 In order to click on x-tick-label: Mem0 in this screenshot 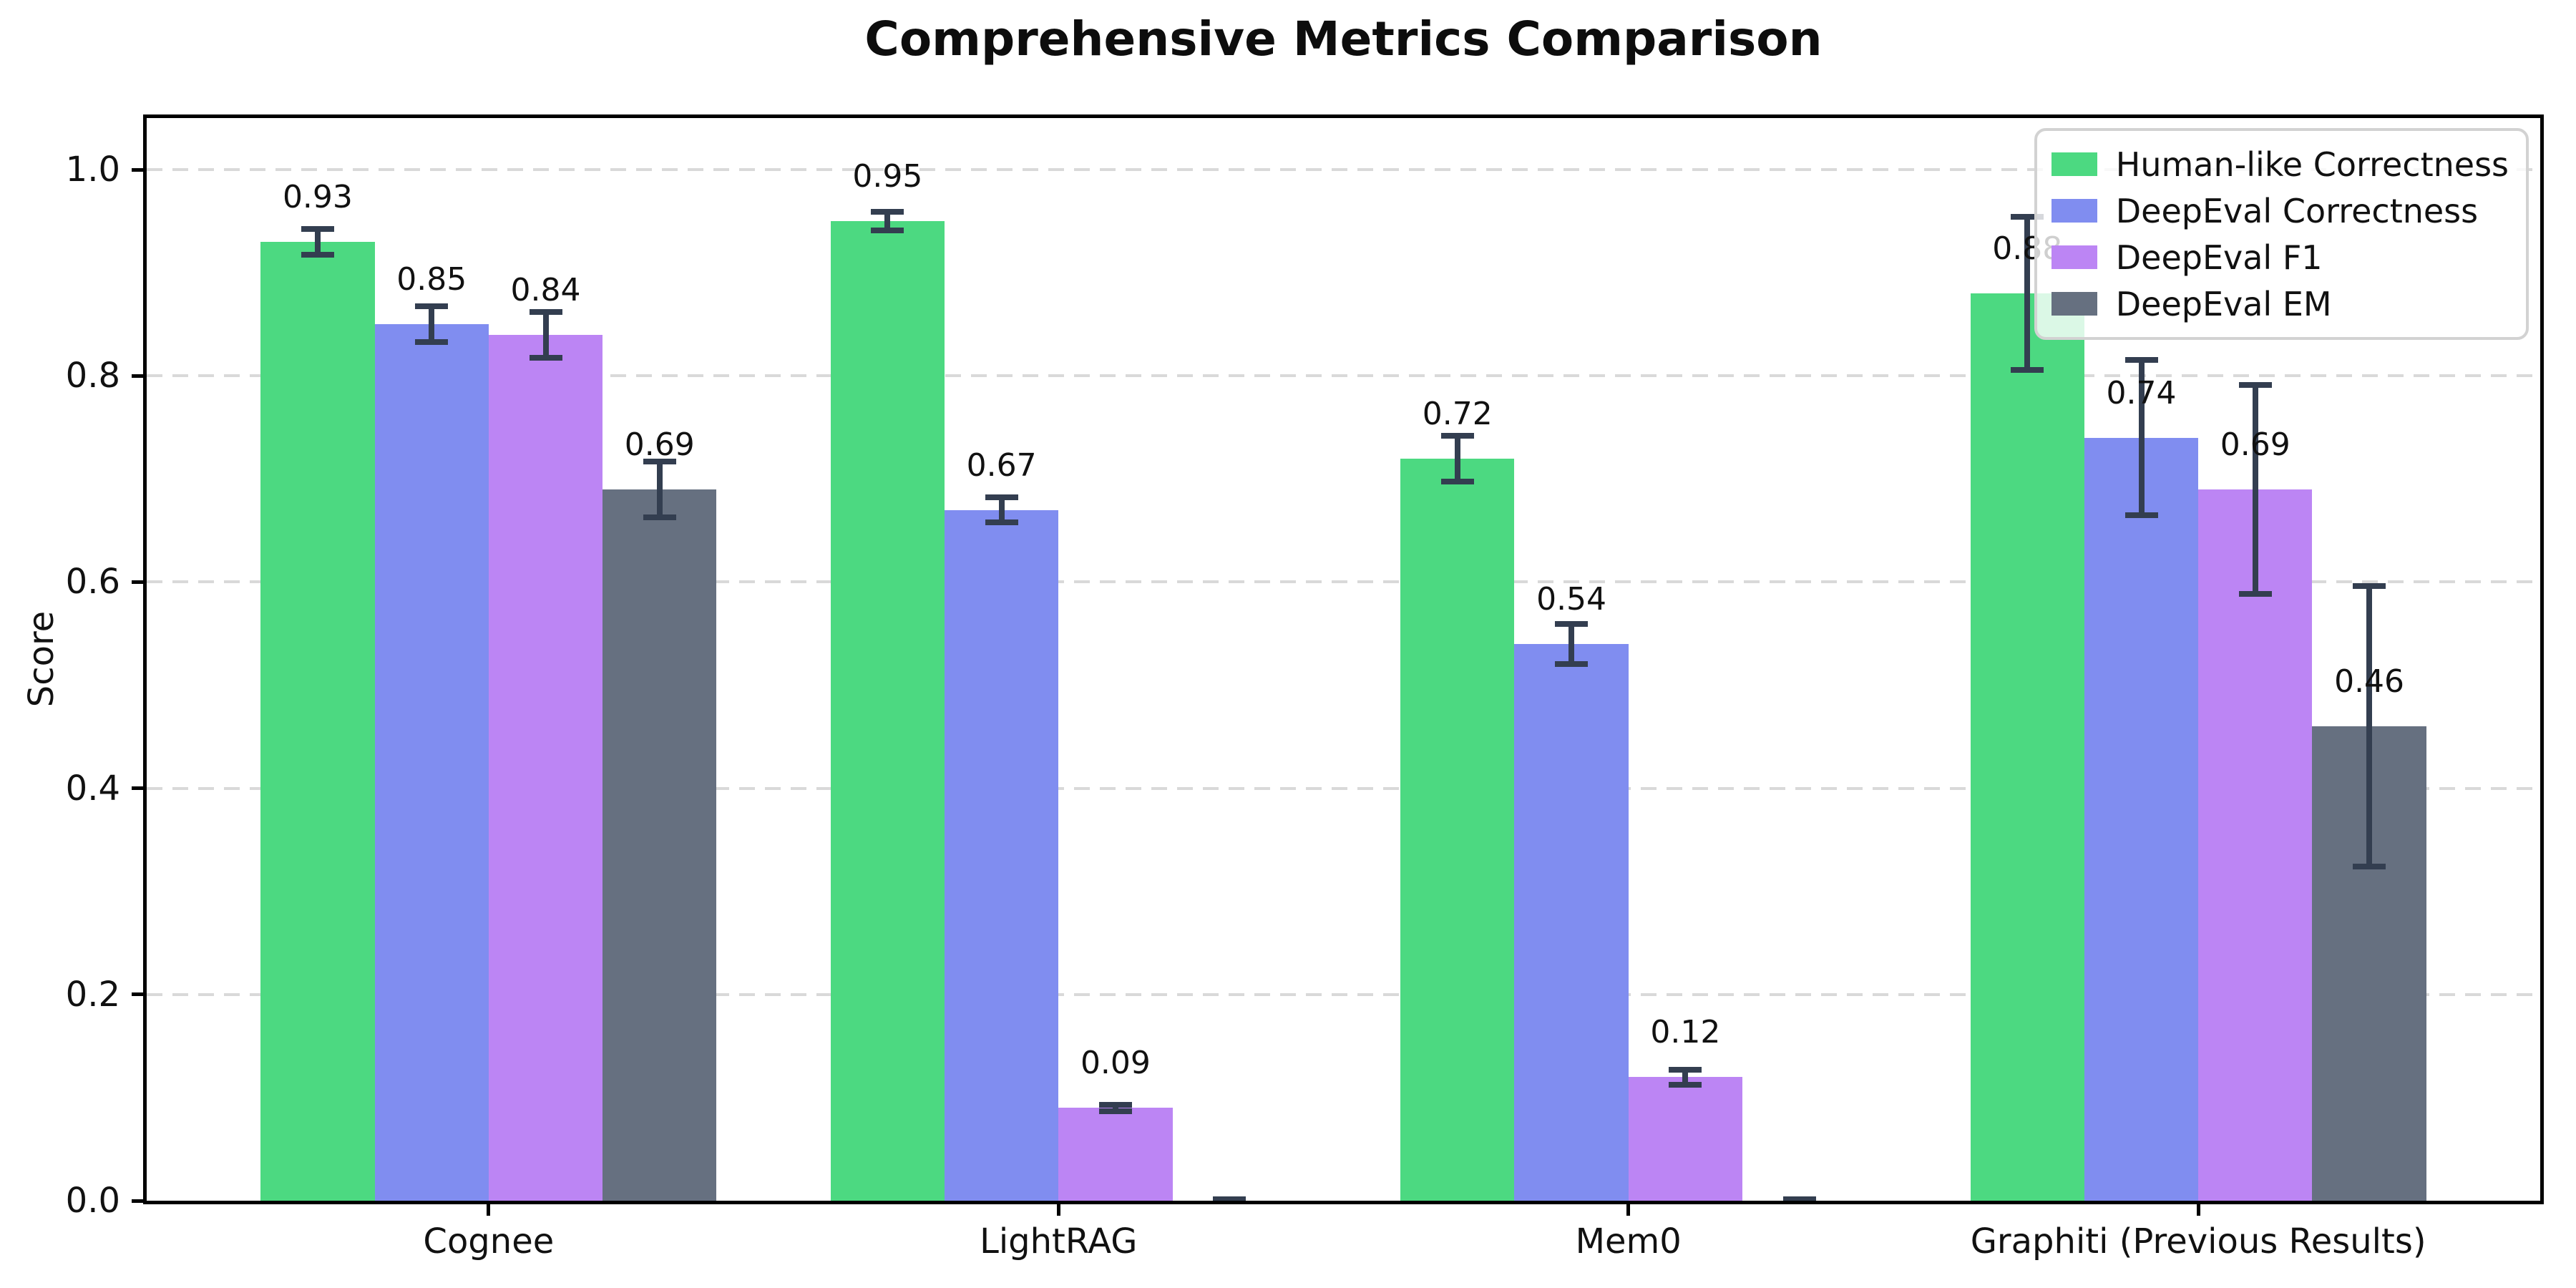, I will do `click(1628, 1241)`.